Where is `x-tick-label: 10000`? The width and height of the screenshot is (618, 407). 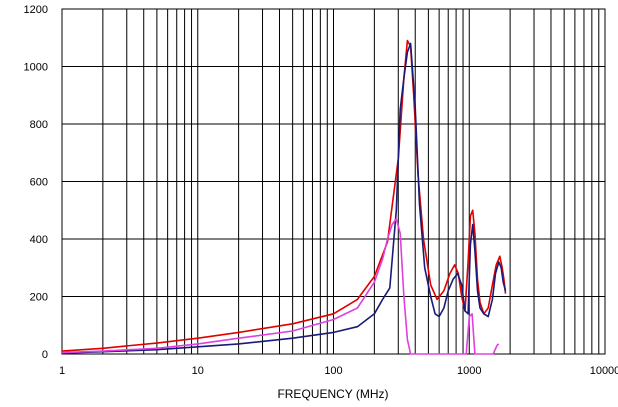 x-tick-label: 10000 is located at coordinates (604, 371).